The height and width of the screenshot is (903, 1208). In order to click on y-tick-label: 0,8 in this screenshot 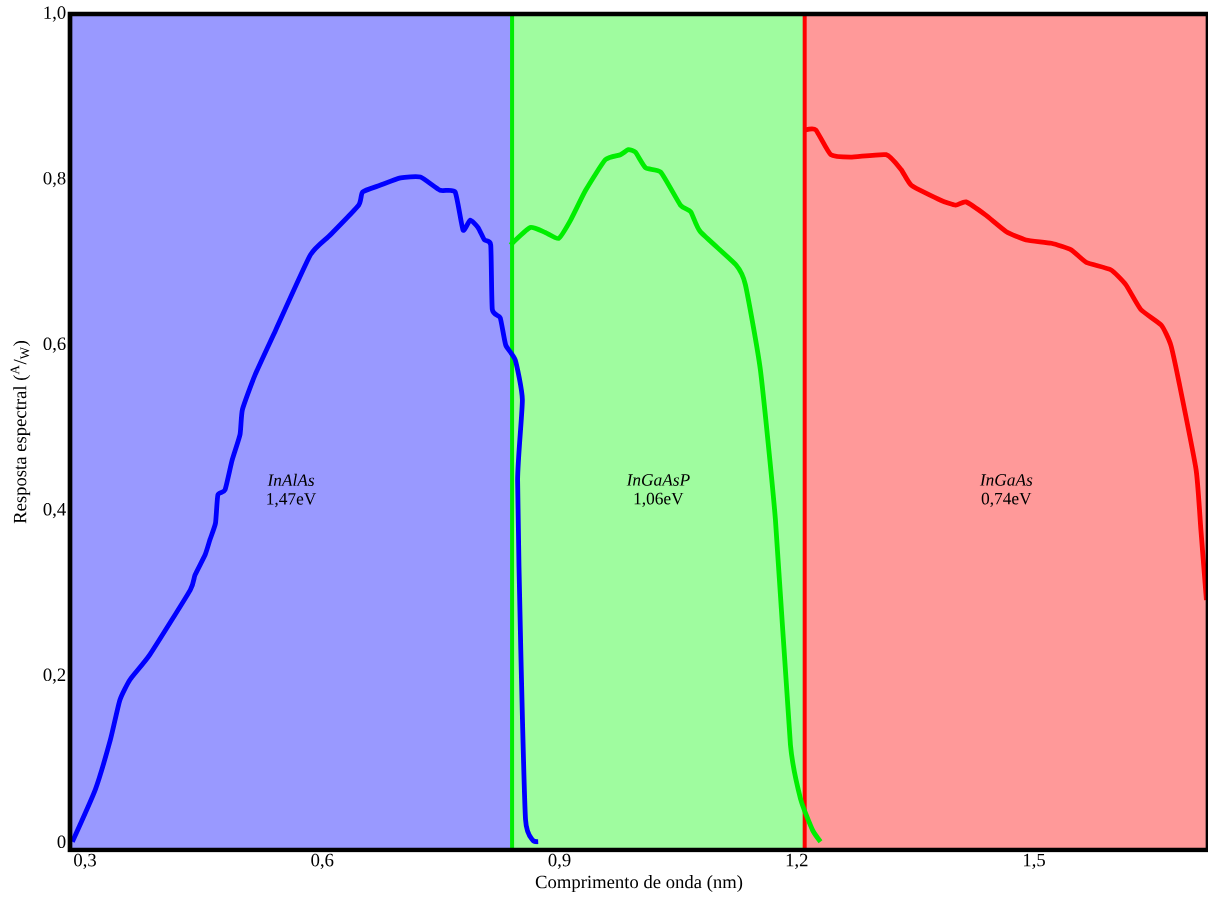, I will do `click(54, 179)`.